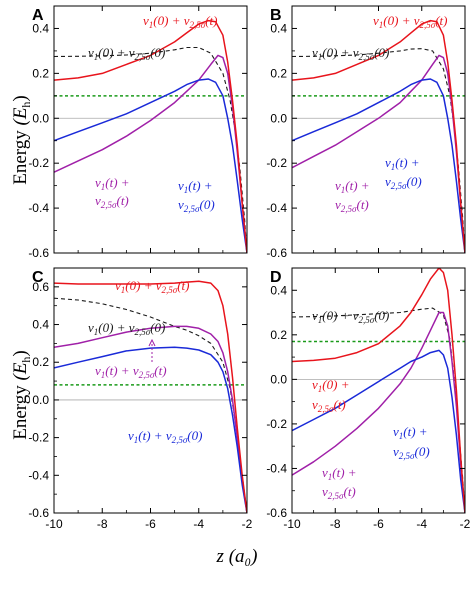 This screenshot has width=474, height=598. Describe the element at coordinates (38, 277) in the screenshot. I see `panel-letter: C` at that location.